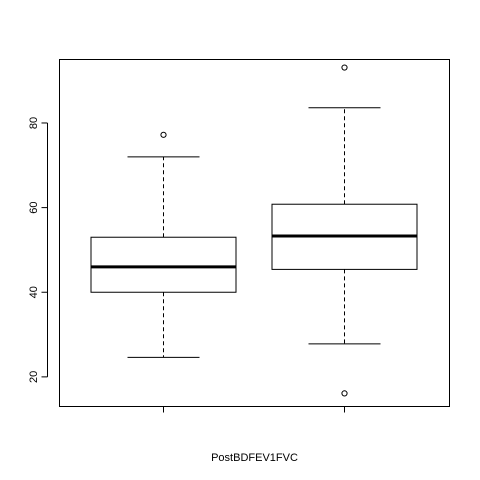 The width and height of the screenshot is (480, 480). I want to click on x-axis-label: PostBDFEV1FVC, so click(254, 458).